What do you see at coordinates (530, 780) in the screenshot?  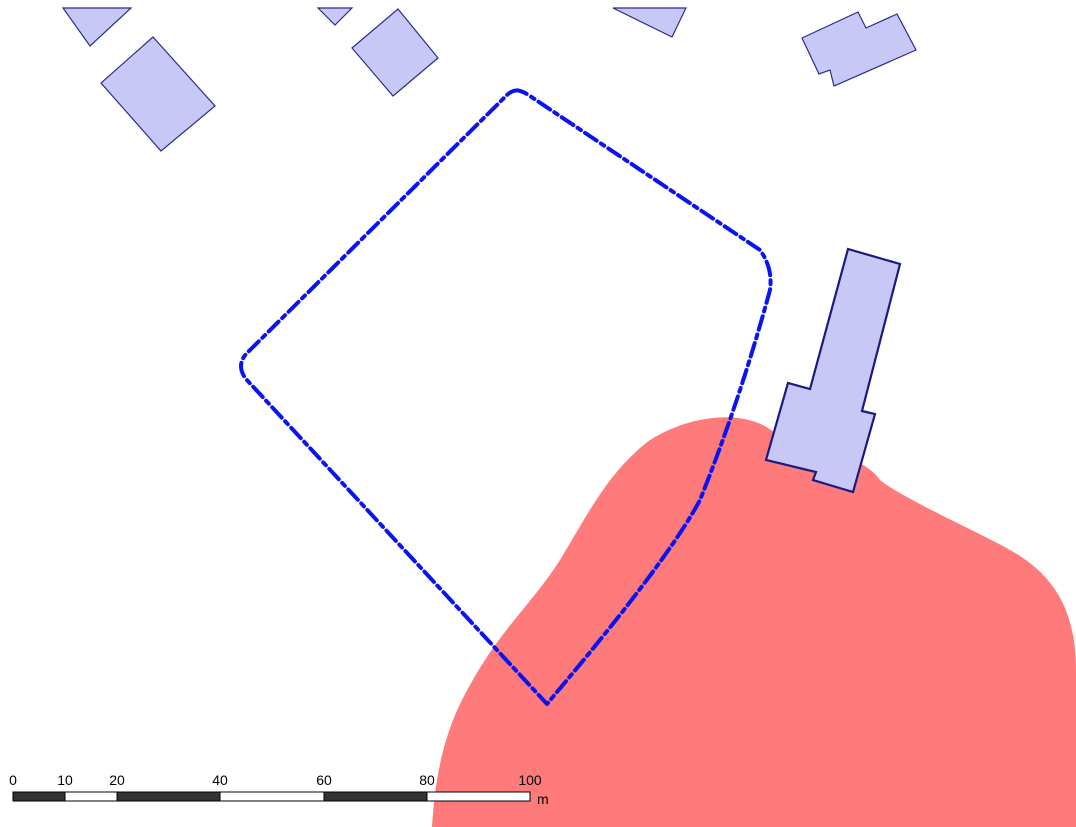 I see `scale-tick-label: 100` at bounding box center [530, 780].